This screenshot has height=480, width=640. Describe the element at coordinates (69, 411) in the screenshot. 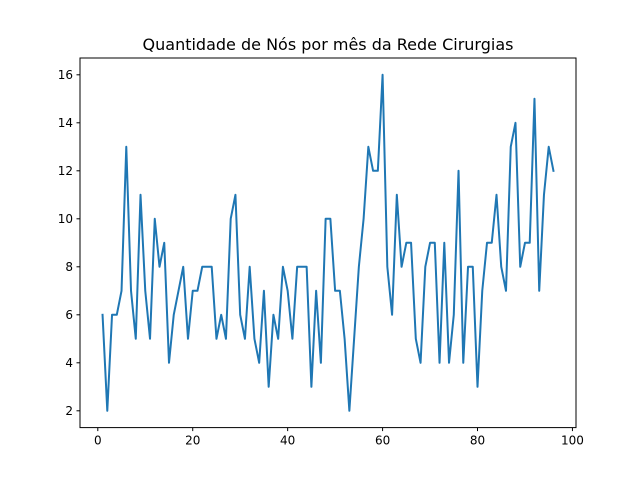

I see `y-tick-label: 2` at that location.